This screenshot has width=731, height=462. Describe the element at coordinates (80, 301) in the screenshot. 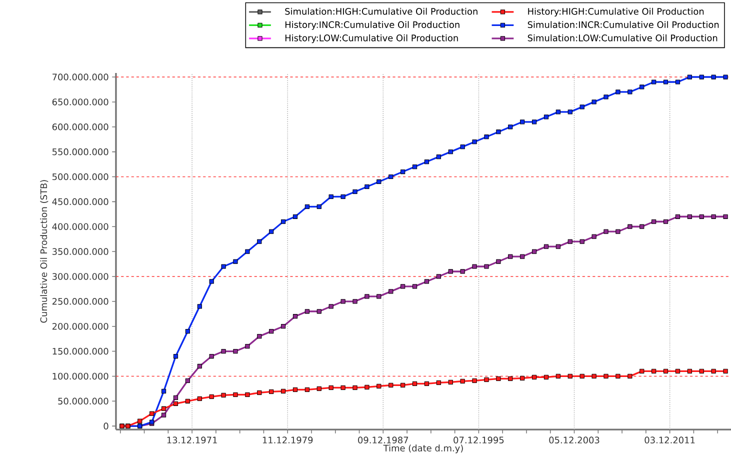

I see `y-tick-label: 250.000.000` at that location.